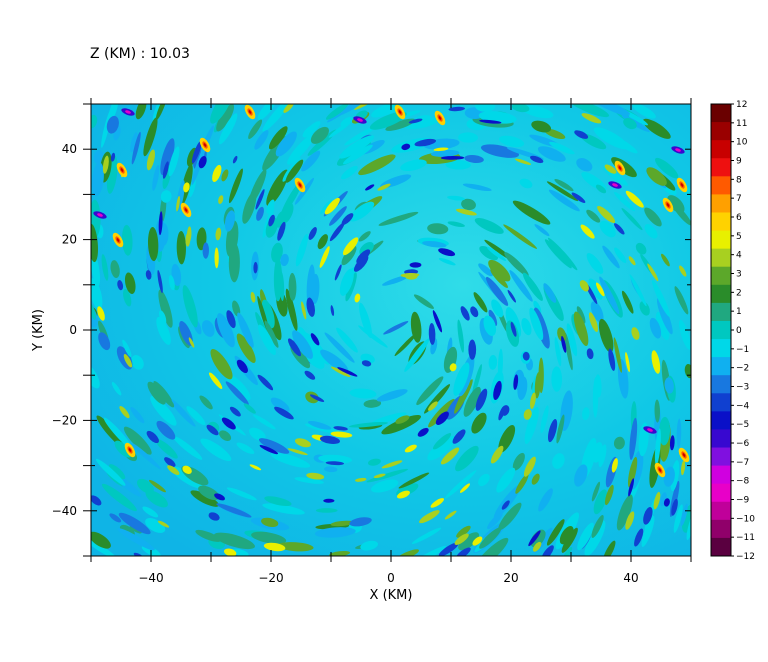  I want to click on colorbar-label: 8, so click(739, 180).